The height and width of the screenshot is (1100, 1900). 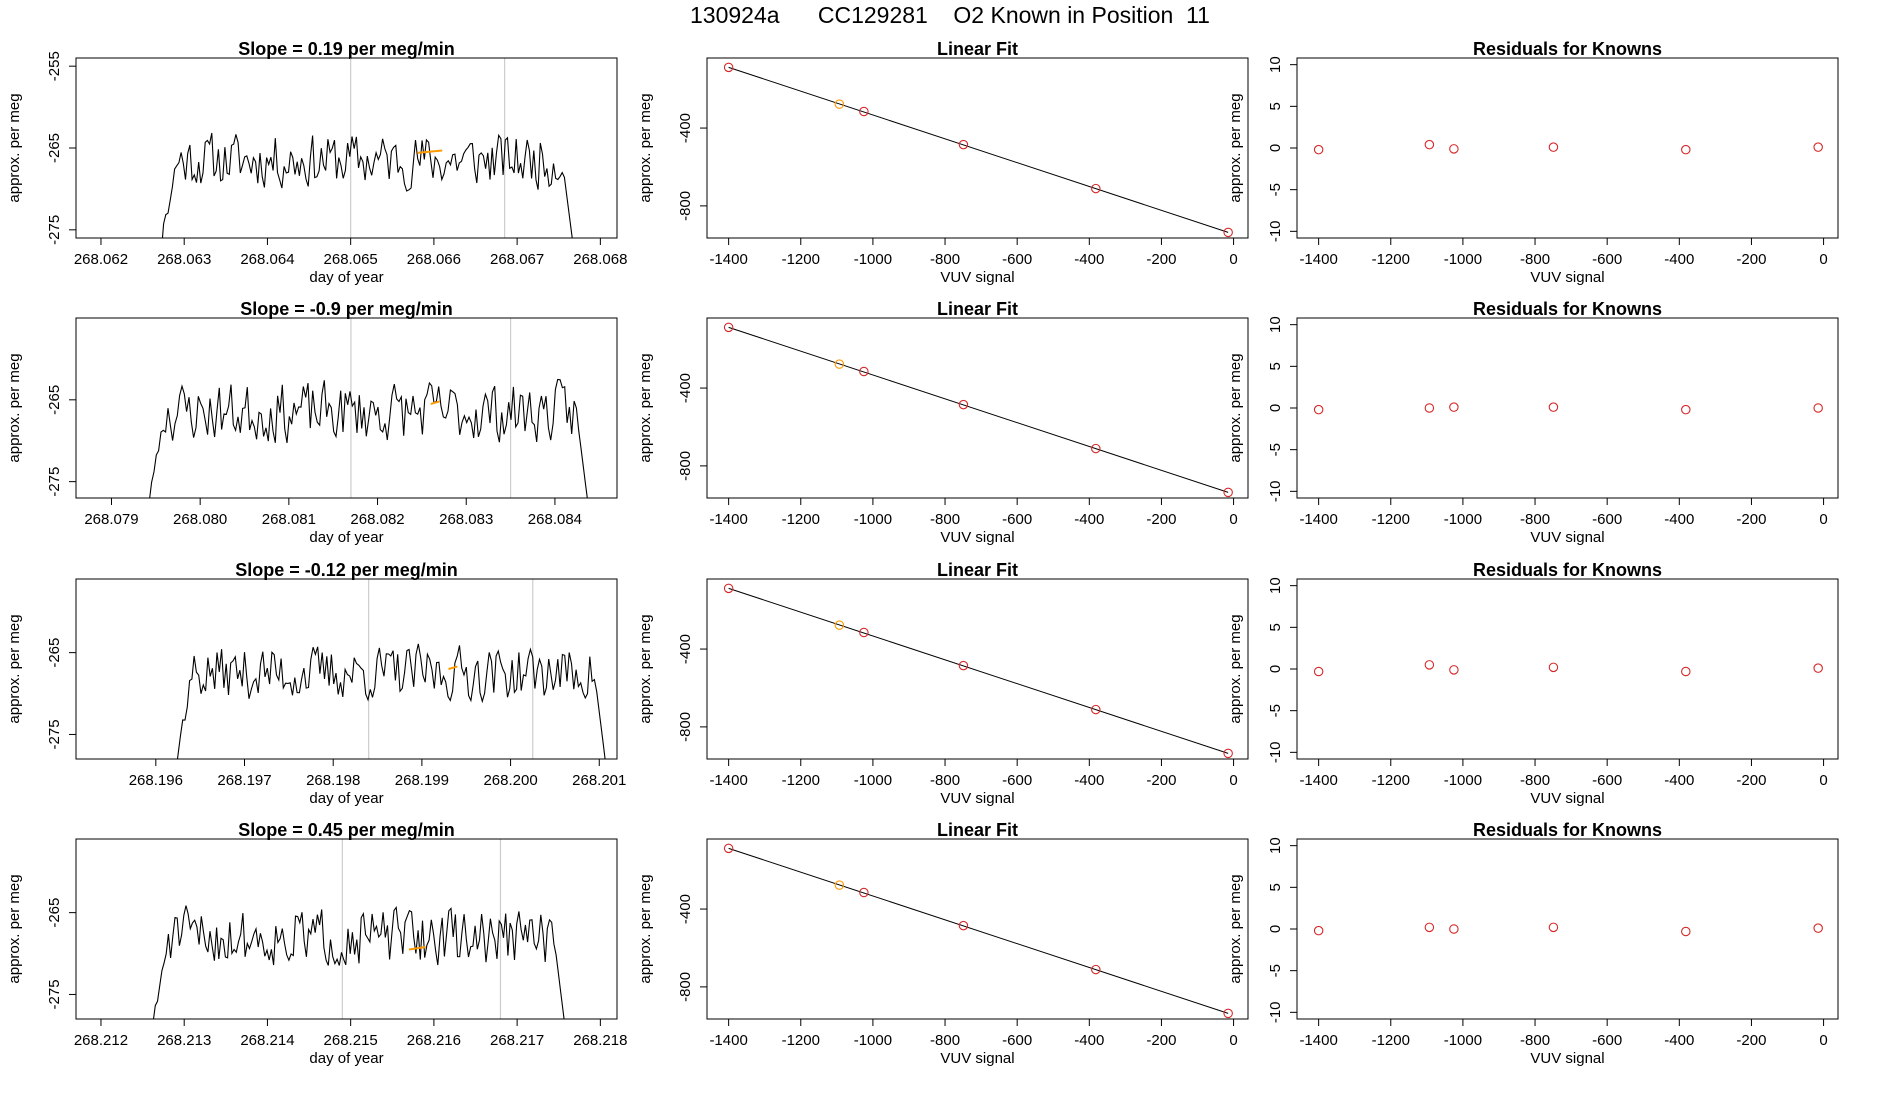 What do you see at coordinates (510, 780) in the screenshot?
I see `x-tick-label: 268.200` at bounding box center [510, 780].